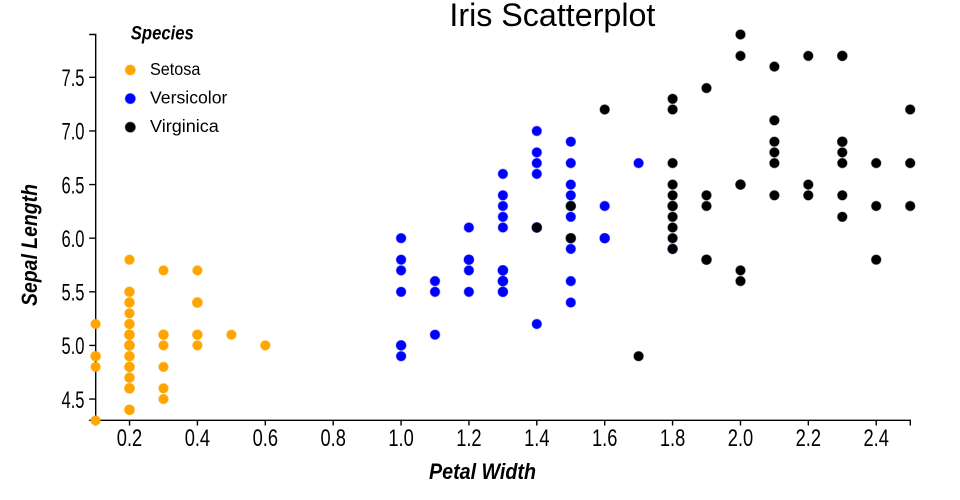 This screenshot has width=960, height=500. Describe the element at coordinates (73, 132) in the screenshot. I see `svg-text: 7.0` at that location.